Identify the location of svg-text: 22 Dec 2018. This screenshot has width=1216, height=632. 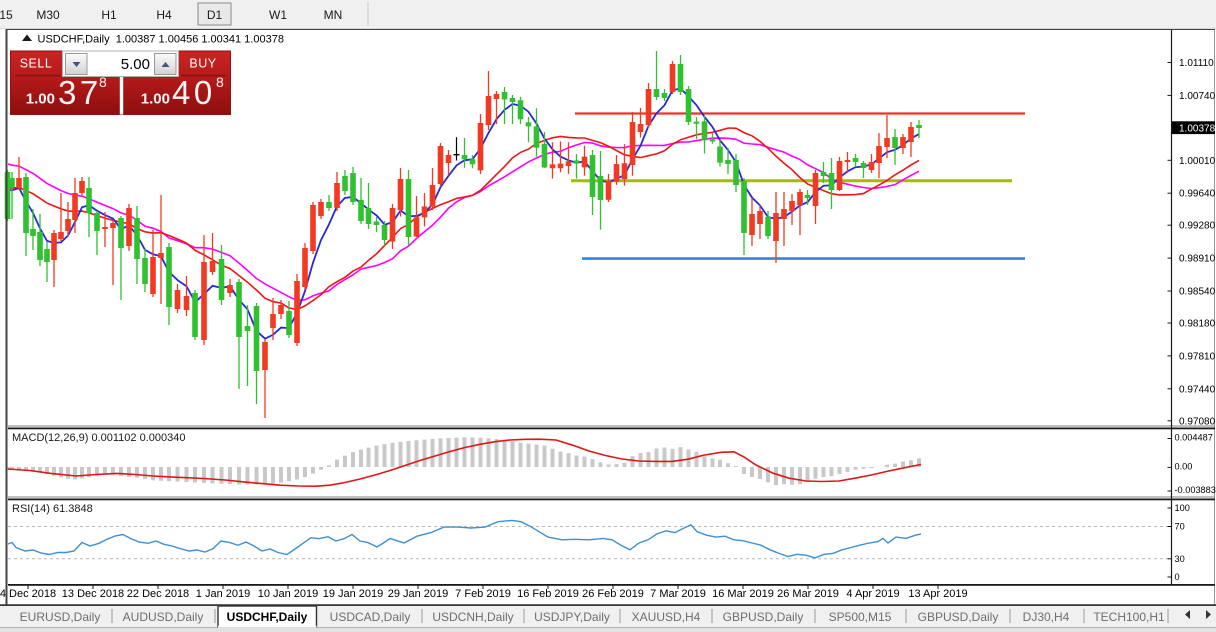
(158, 594).